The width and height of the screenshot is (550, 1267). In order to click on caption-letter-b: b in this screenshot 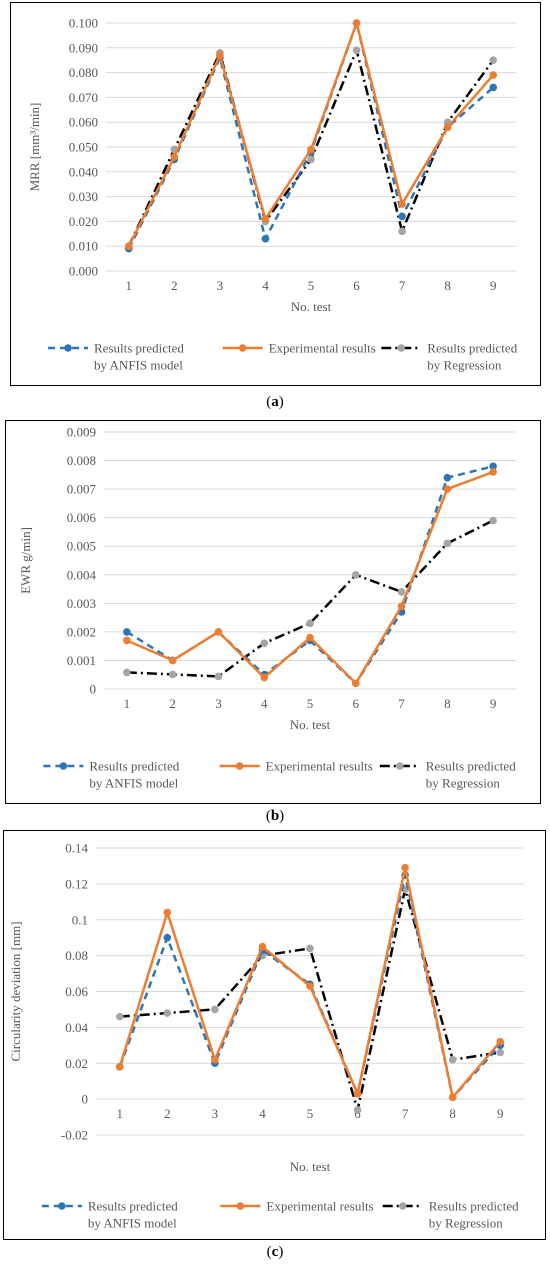, I will do `click(275, 816)`.